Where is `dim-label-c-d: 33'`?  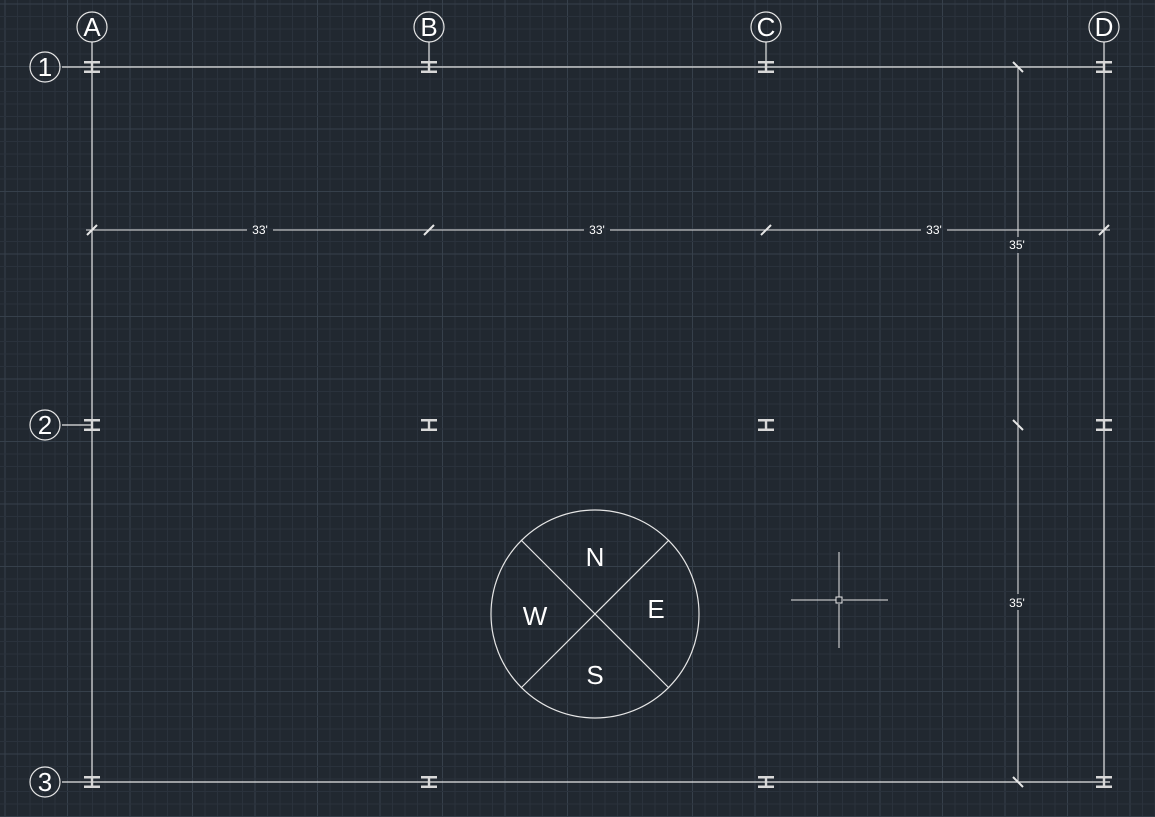
dim-label-c-d: 33' is located at coordinates (934, 230).